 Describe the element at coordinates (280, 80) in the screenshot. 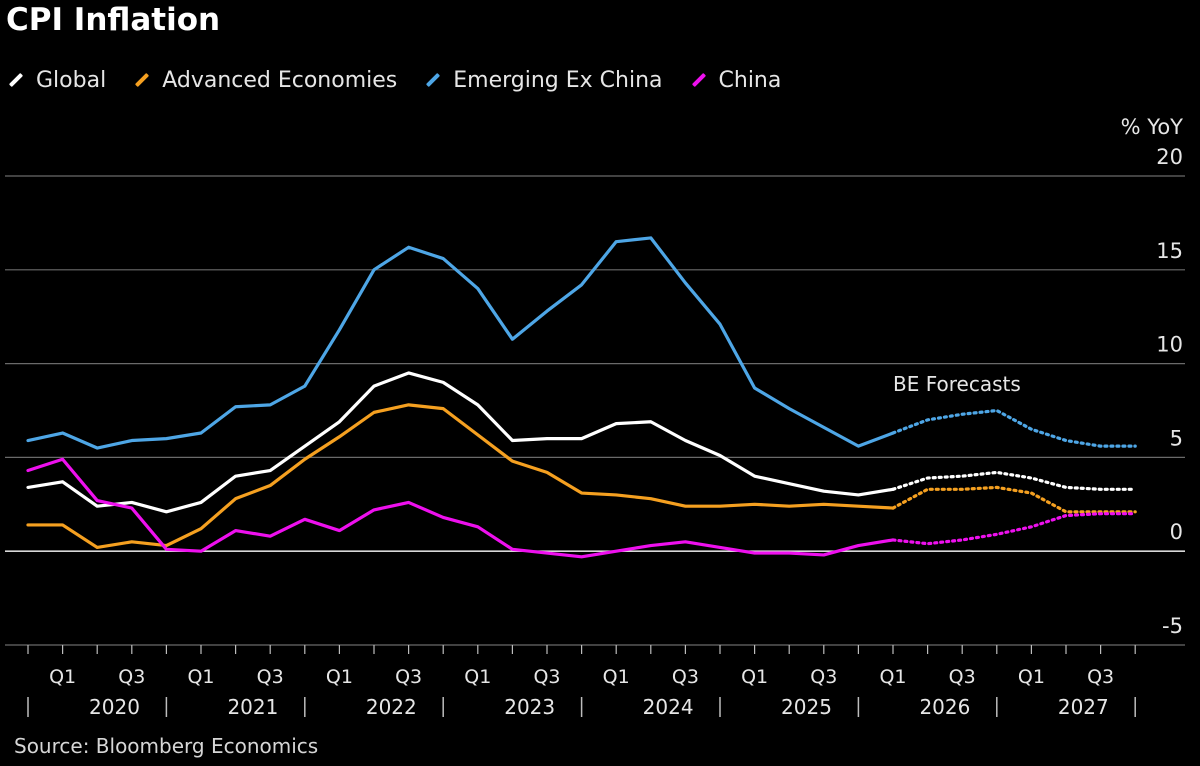

I see `legend-label-advanced-economies: Advanced Economies` at that location.